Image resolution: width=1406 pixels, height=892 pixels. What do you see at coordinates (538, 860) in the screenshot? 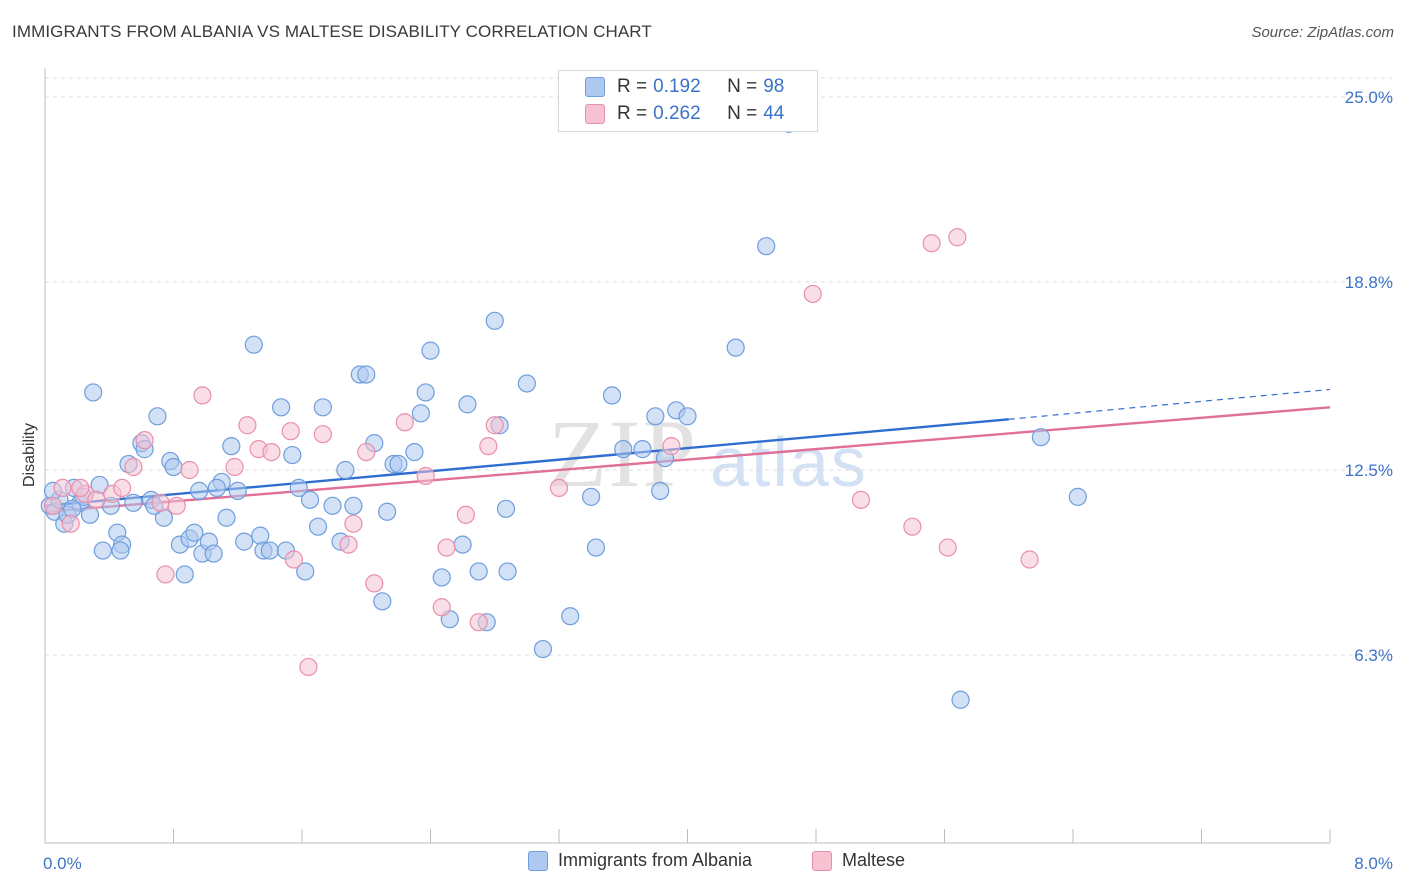
I see `bottom-legend-swatch-albania` at bounding box center [538, 860].